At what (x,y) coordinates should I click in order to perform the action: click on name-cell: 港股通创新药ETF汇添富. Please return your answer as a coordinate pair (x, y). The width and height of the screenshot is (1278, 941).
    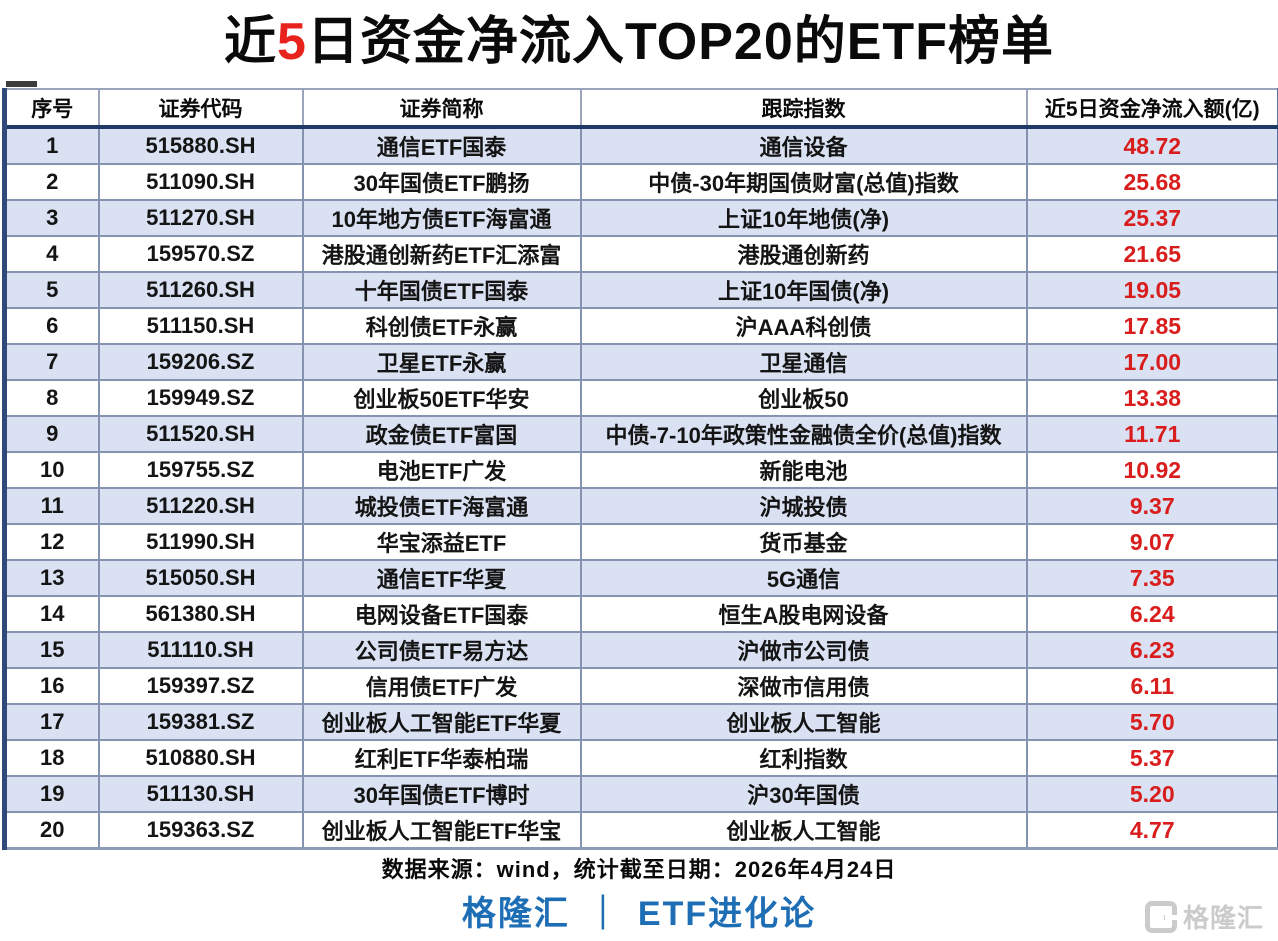
    Looking at the image, I should click on (441, 254).